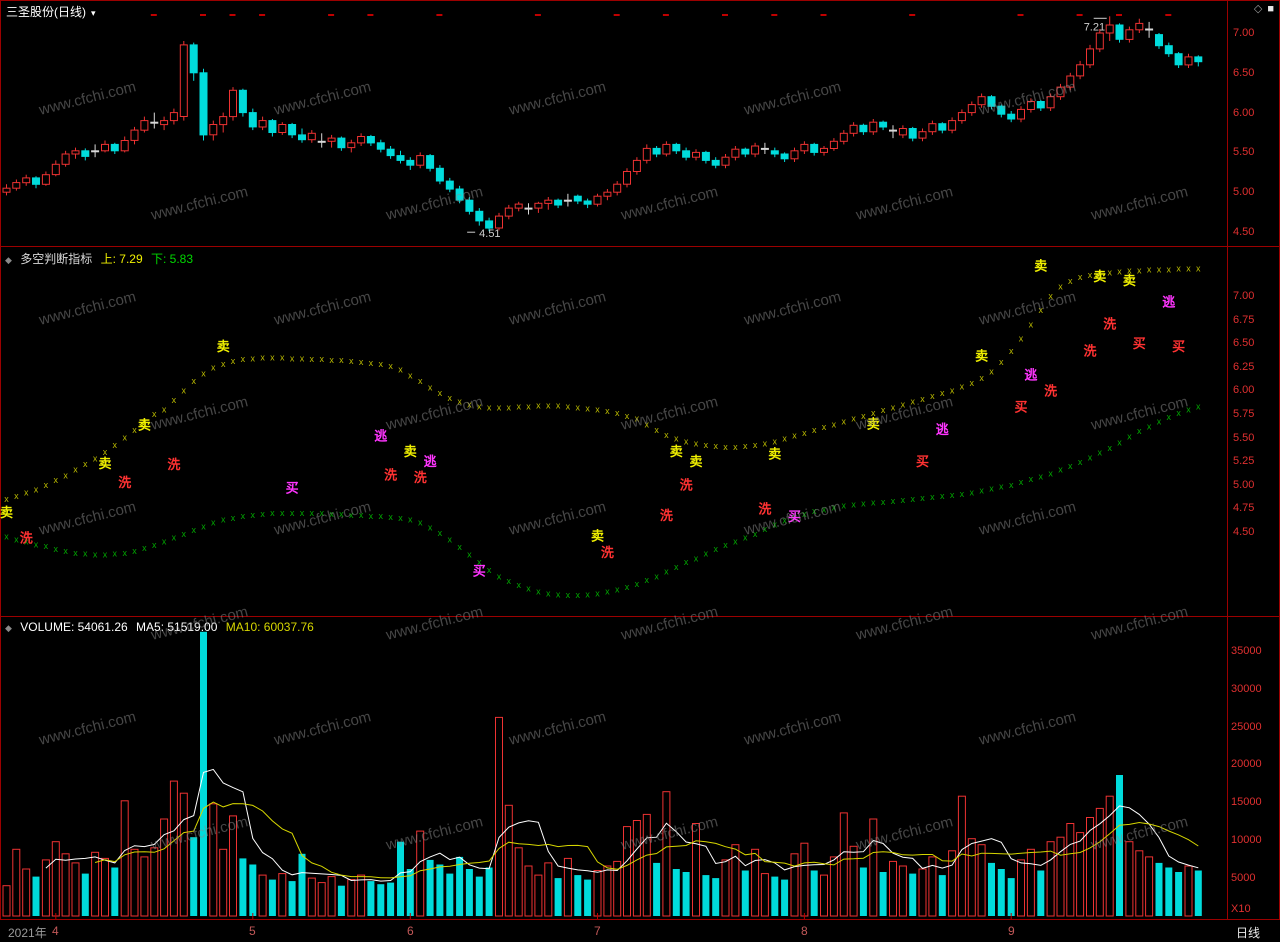  Describe the element at coordinates (1270, 9) in the screenshot. I see `window-box-icon: ■` at that location.